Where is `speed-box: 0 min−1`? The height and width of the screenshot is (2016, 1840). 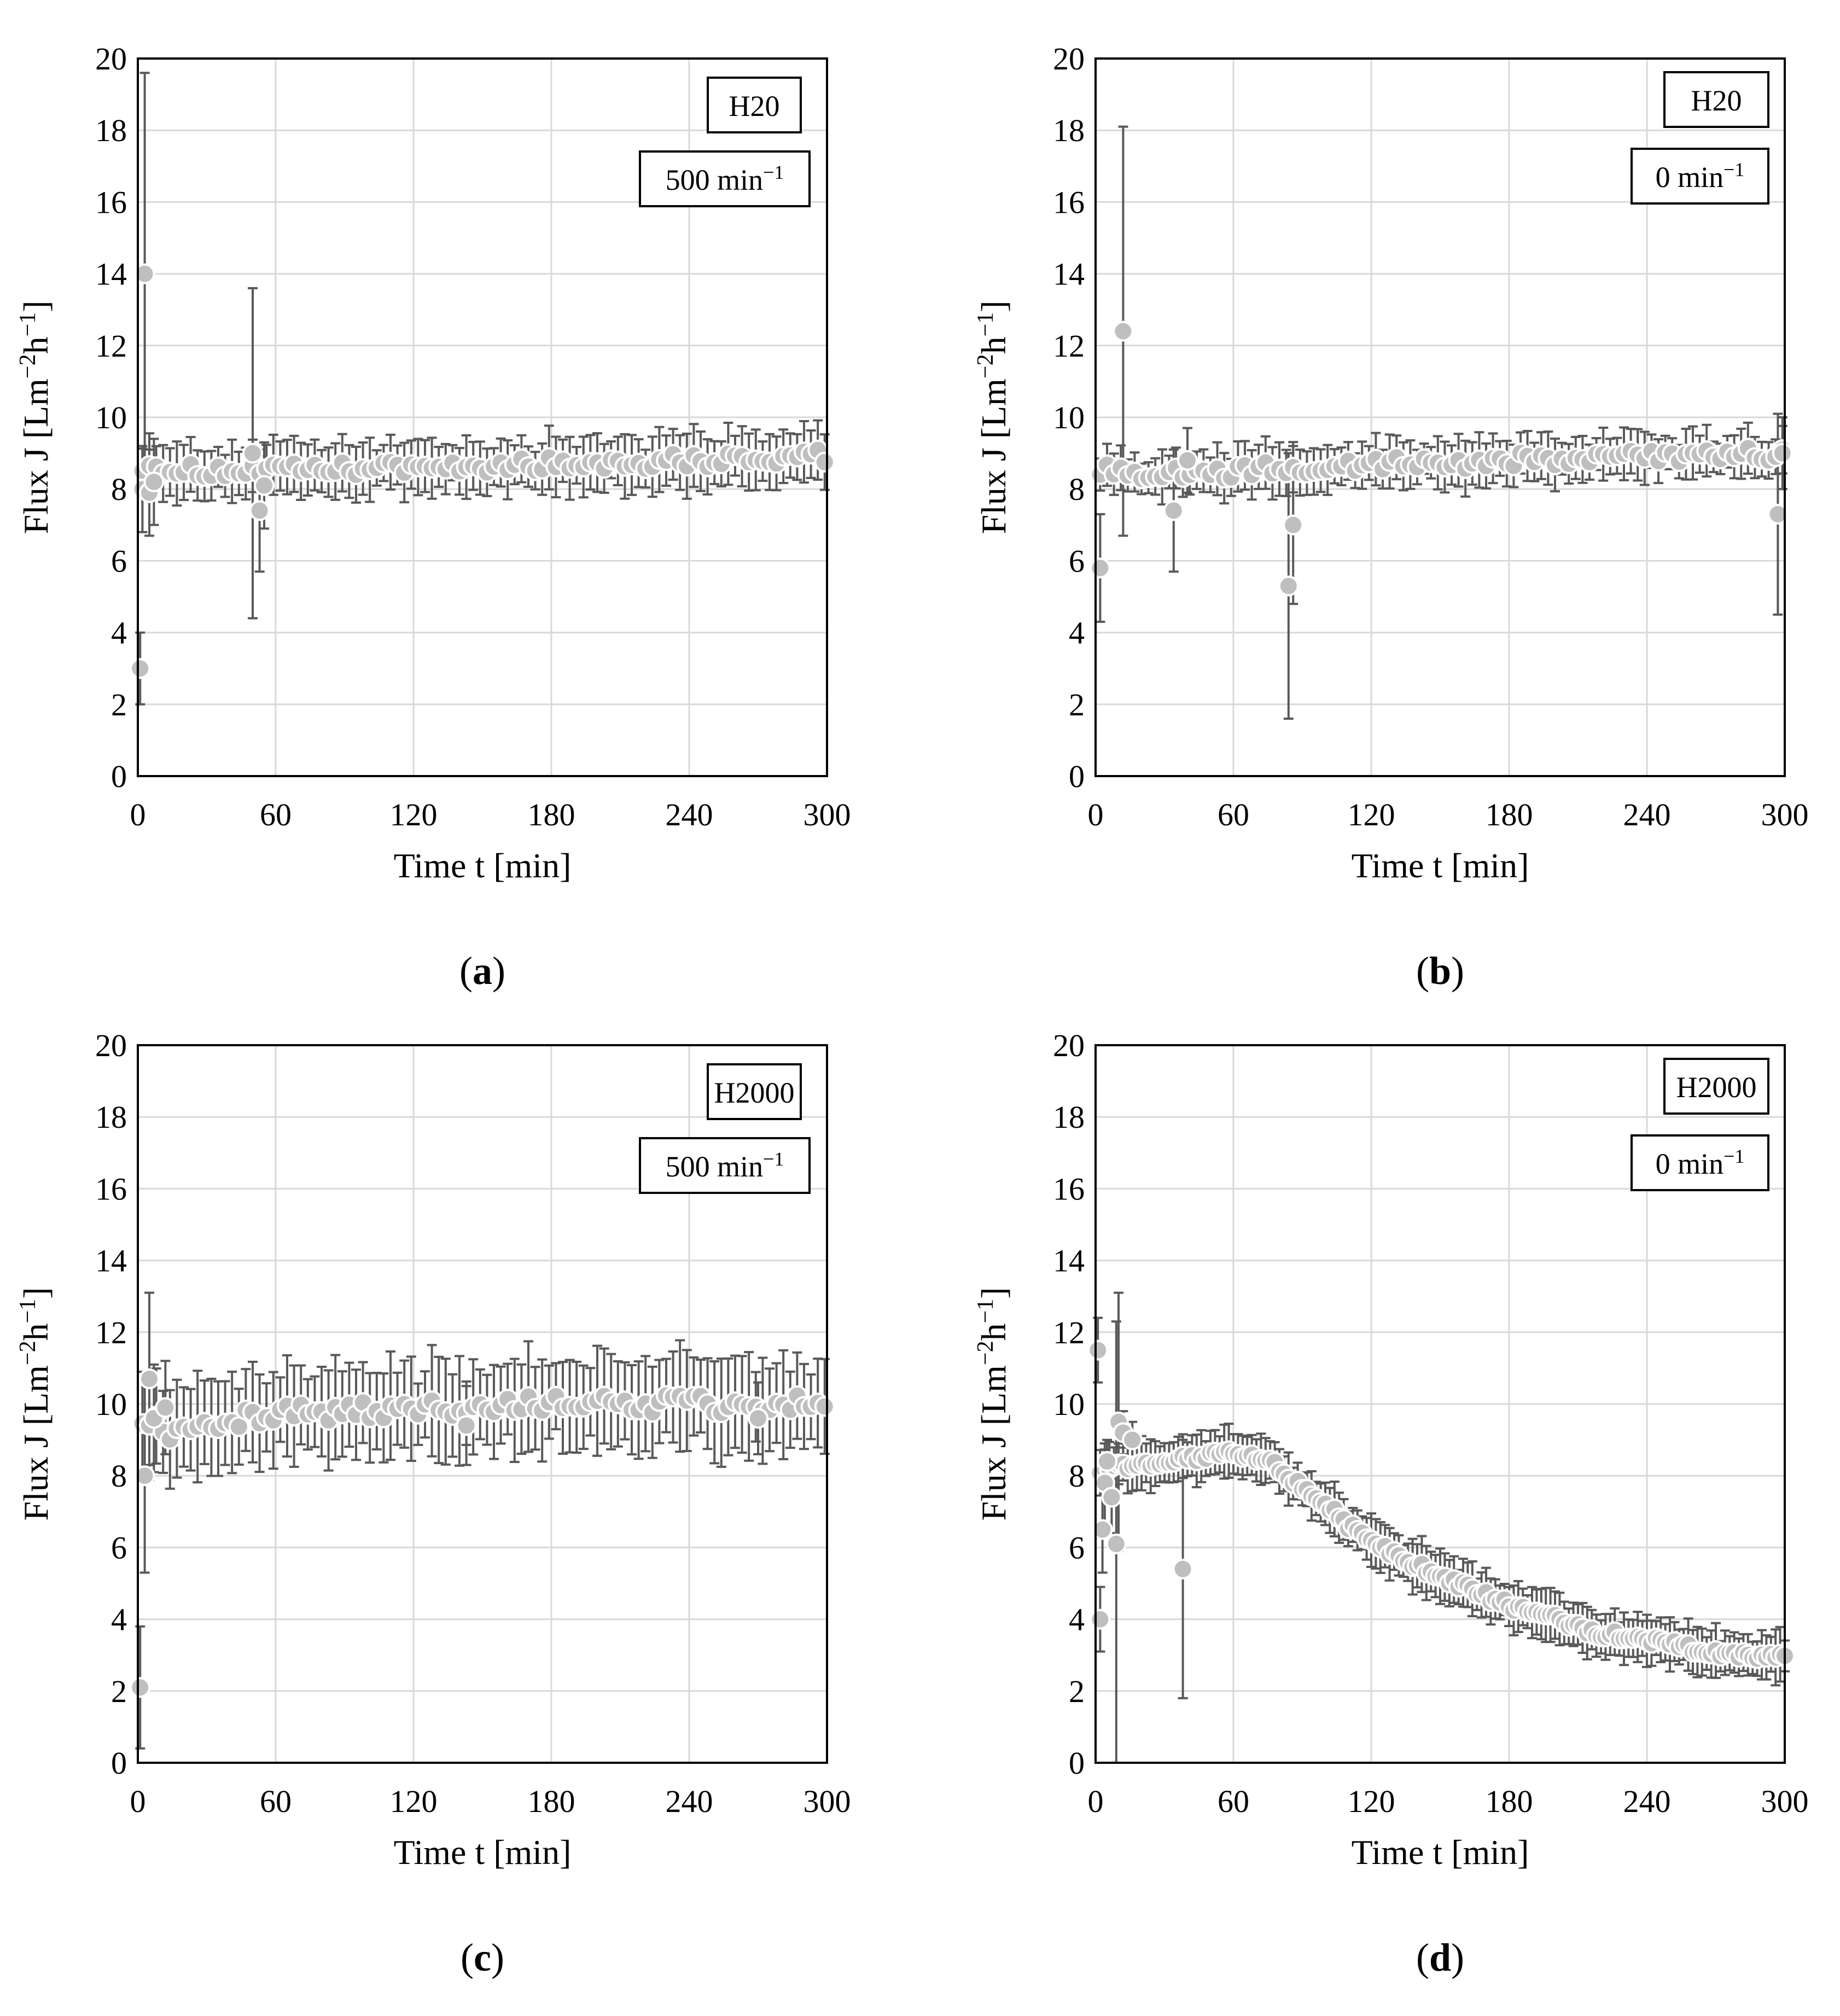 speed-box: 0 min−1 is located at coordinates (1700, 176).